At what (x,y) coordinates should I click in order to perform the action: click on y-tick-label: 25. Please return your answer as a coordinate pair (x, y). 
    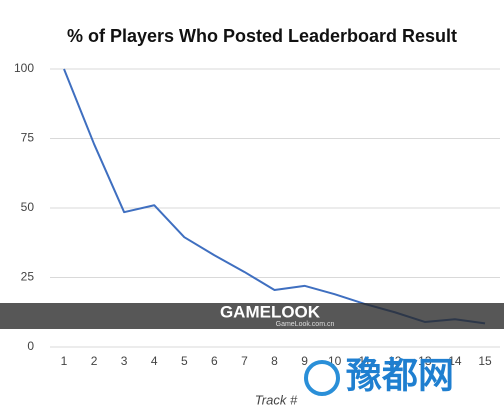
    Looking at the image, I should click on (28, 277).